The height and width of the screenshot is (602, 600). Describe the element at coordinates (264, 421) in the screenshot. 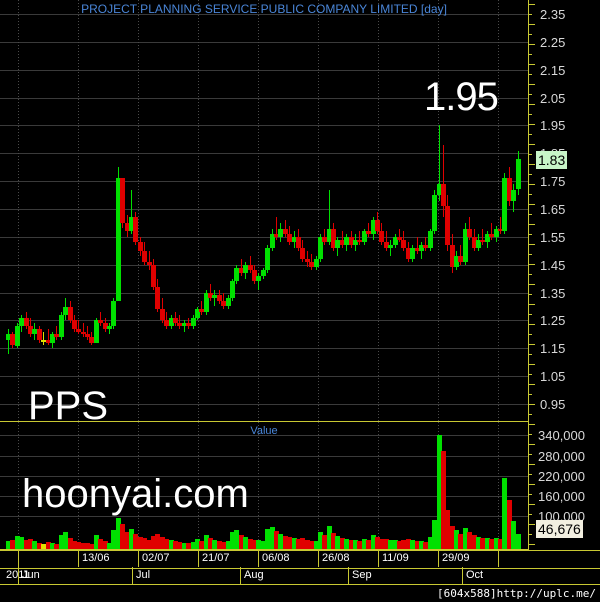

I see `panel-separator-line` at that location.